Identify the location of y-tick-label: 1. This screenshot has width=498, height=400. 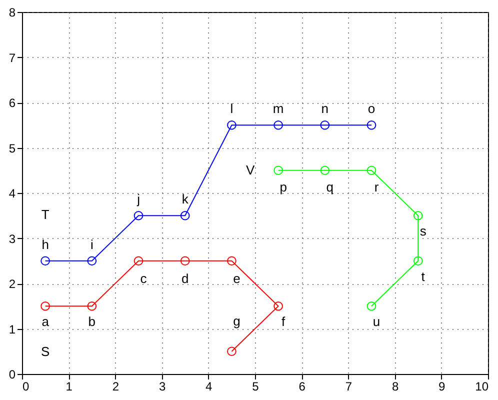
(12, 329).